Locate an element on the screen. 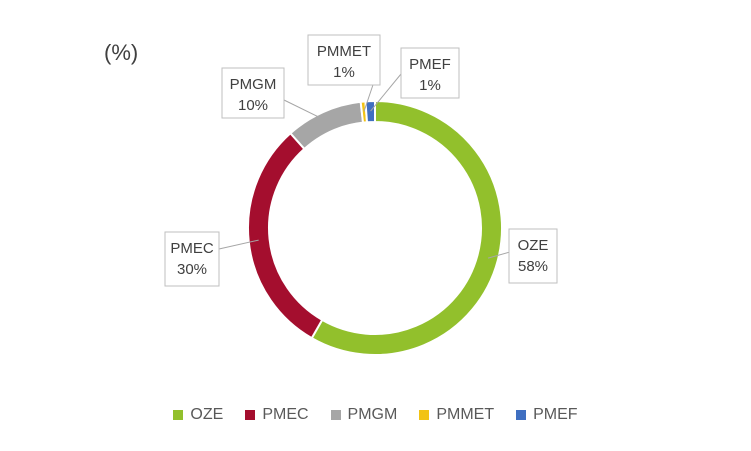 This screenshot has height=451, width=751. data-label-name-pmec: PMEC is located at coordinates (192, 248).